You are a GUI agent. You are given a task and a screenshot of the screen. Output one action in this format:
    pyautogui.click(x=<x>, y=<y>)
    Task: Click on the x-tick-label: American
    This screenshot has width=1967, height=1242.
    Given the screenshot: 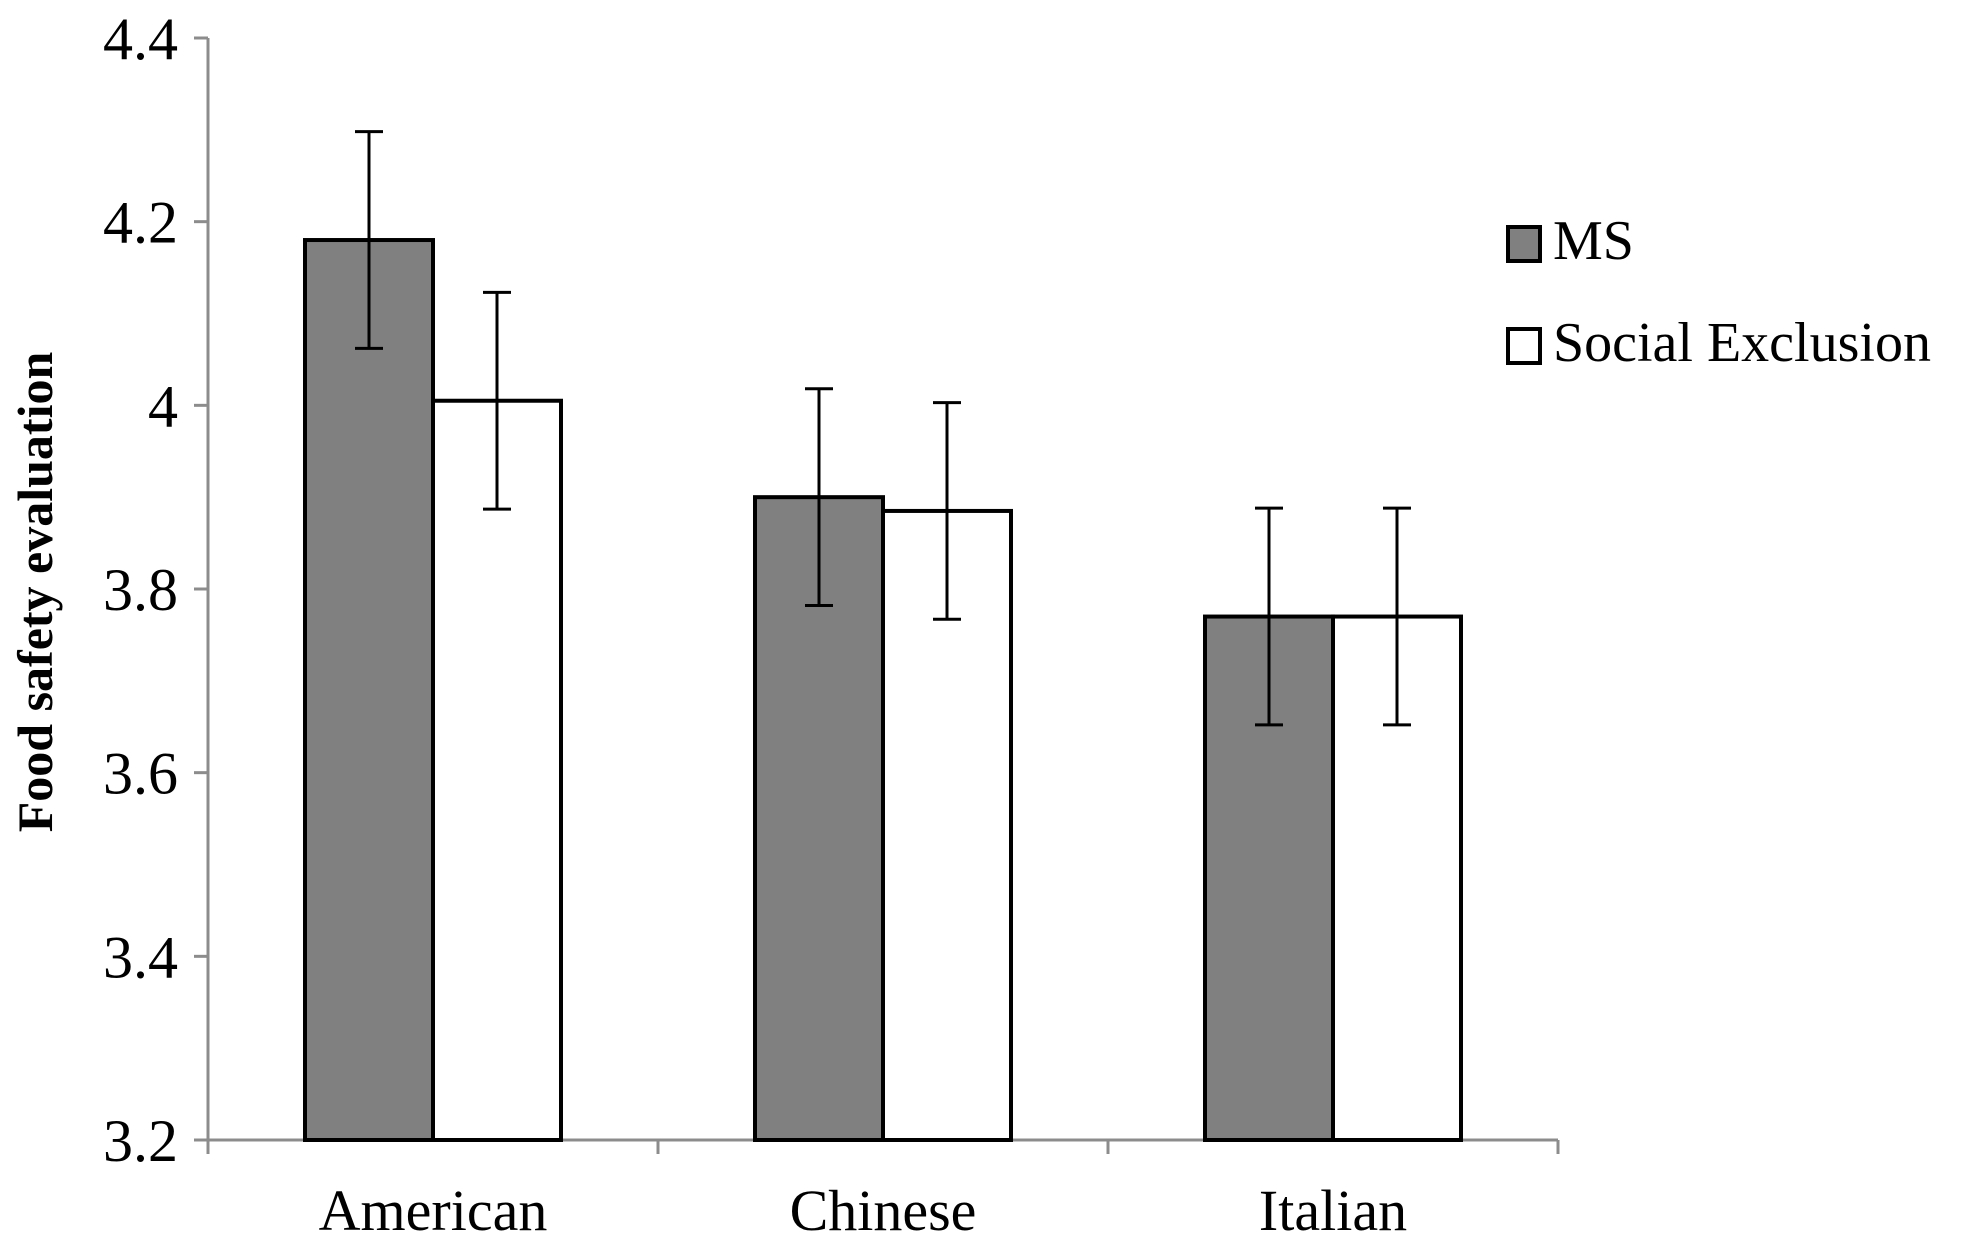 What is the action you would take?
    pyautogui.click(x=433, y=1210)
    